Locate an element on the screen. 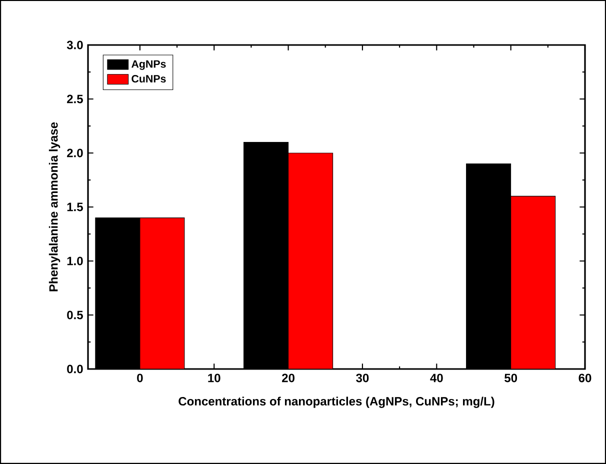  y-tick-label: 2.5 is located at coordinates (75, 99).